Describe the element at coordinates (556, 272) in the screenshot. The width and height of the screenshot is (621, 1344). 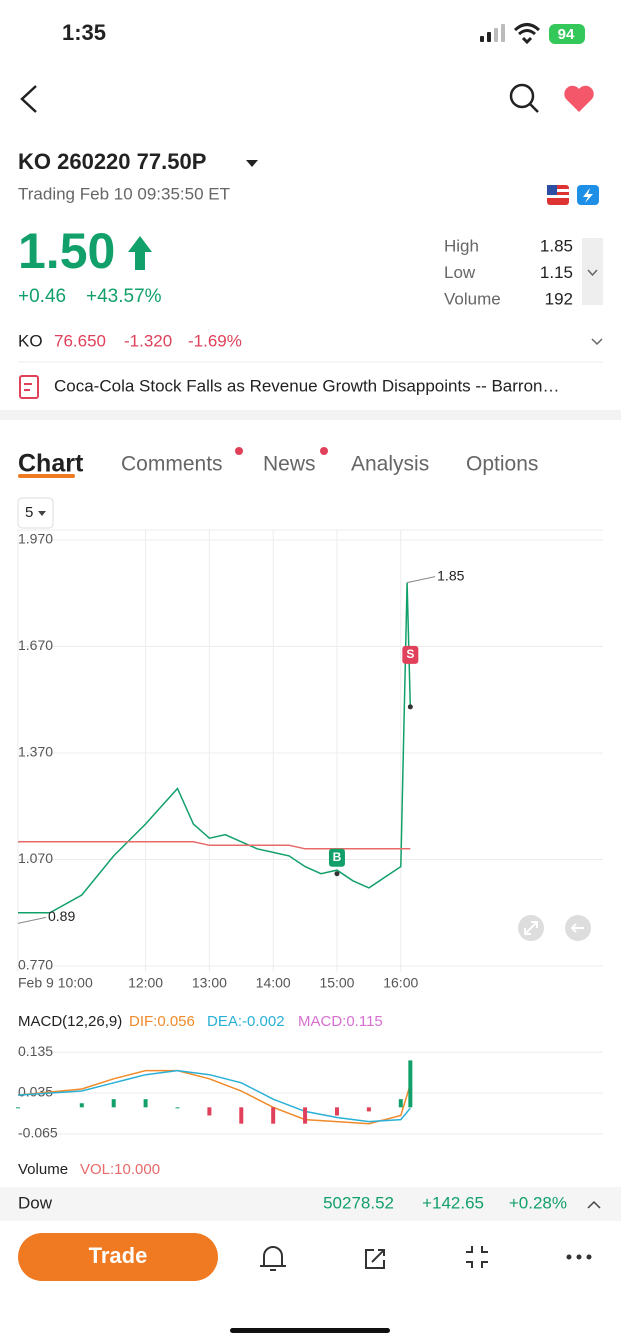
I see `stat-value: 1.15` at that location.